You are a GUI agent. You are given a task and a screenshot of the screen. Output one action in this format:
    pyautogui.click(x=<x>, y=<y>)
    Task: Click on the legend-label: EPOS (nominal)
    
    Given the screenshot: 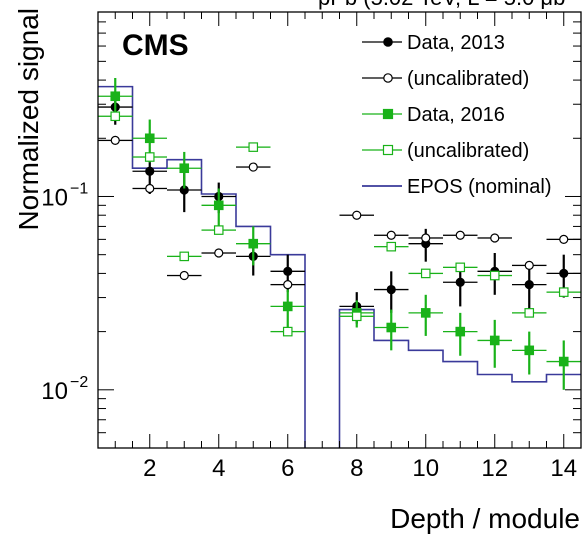 What is the action you would take?
    pyautogui.click(x=479, y=187)
    